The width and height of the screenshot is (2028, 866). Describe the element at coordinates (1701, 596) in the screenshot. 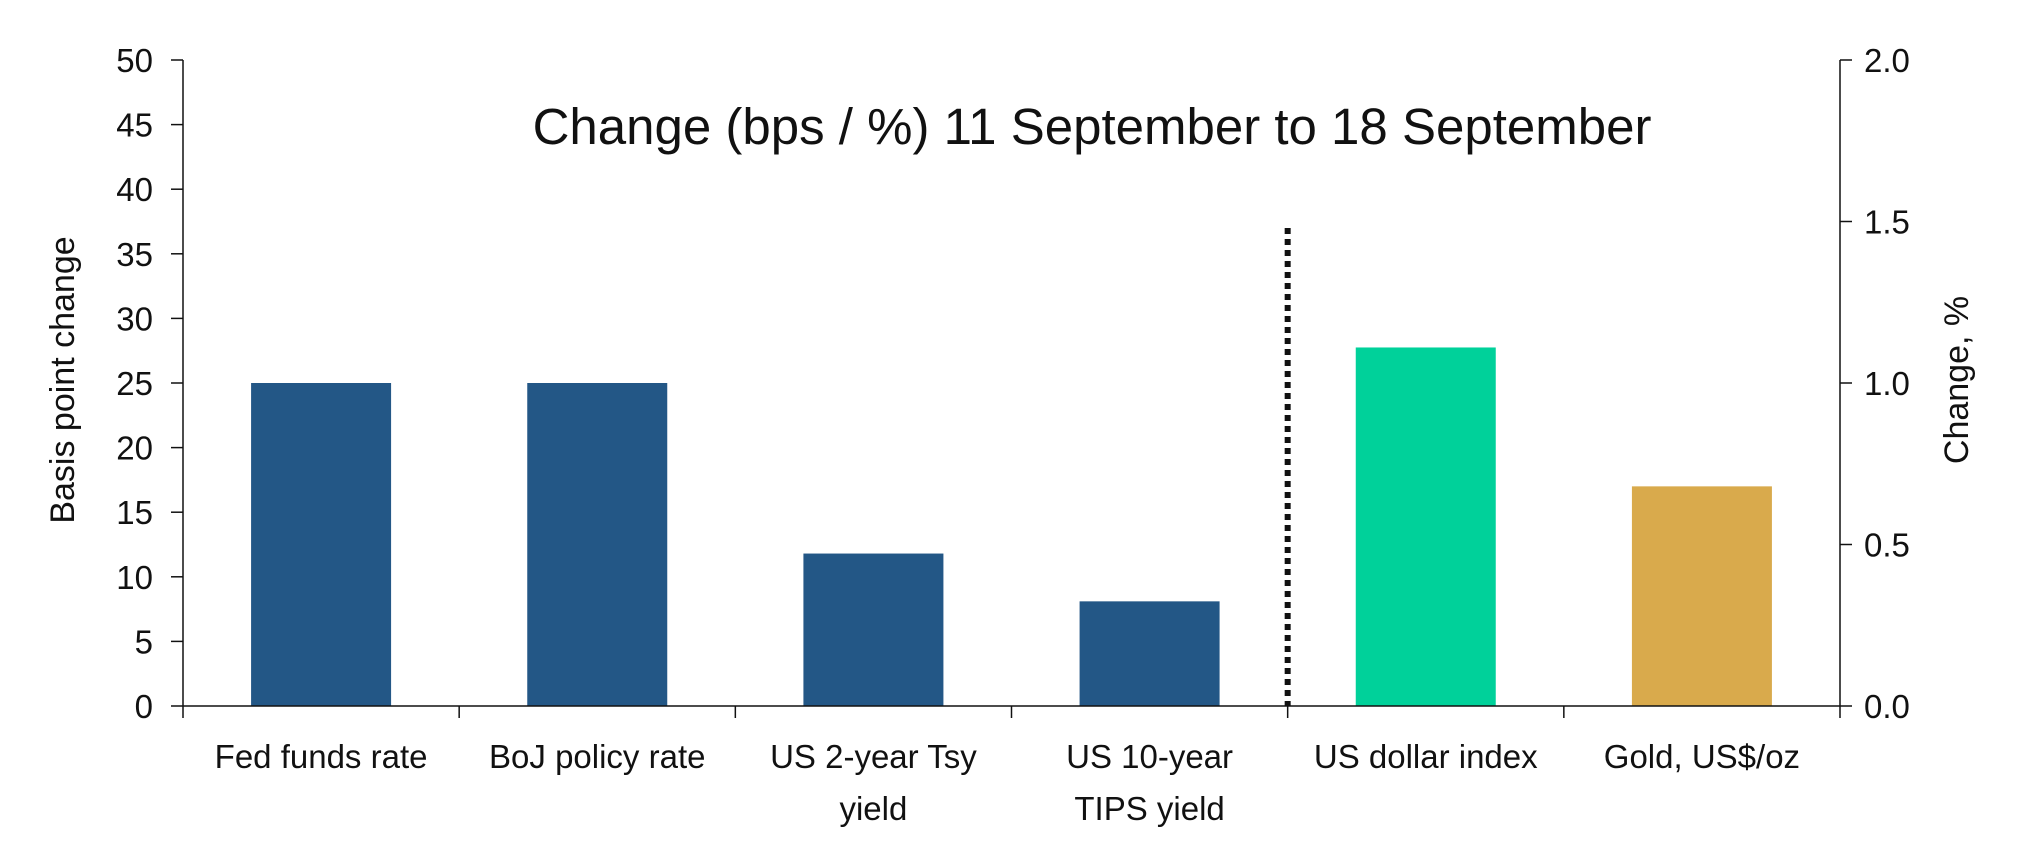

I see `bar-gold-us-oz` at that location.